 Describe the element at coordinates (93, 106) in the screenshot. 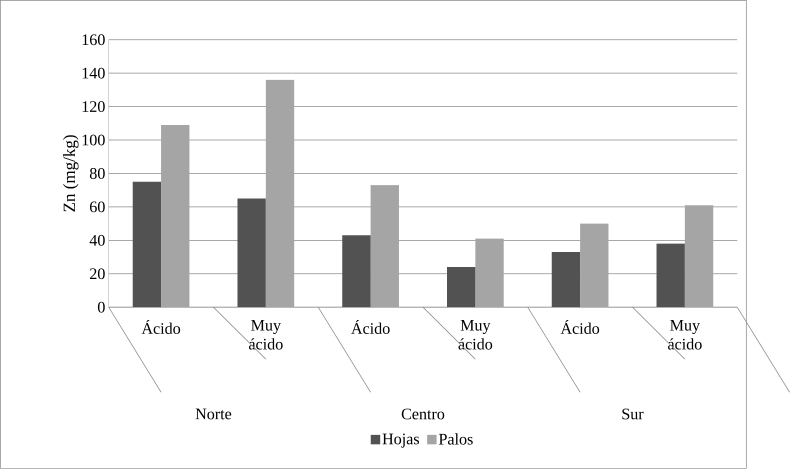

I see `y-tick-label: 120` at that location.